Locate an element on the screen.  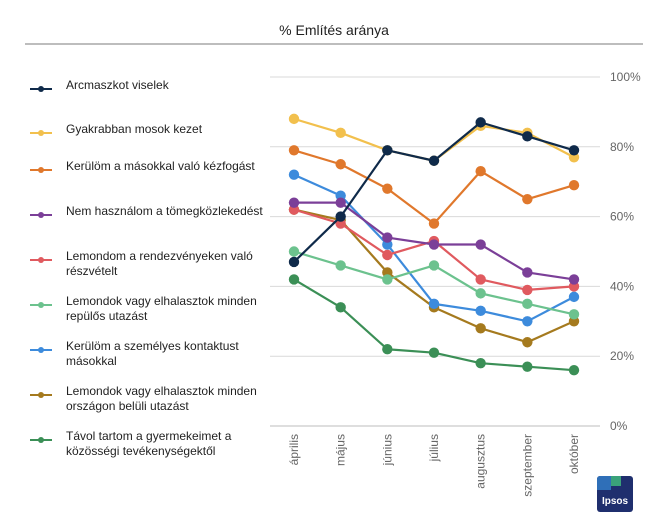
y-tick-label: 0% is located at coordinates (619, 426).